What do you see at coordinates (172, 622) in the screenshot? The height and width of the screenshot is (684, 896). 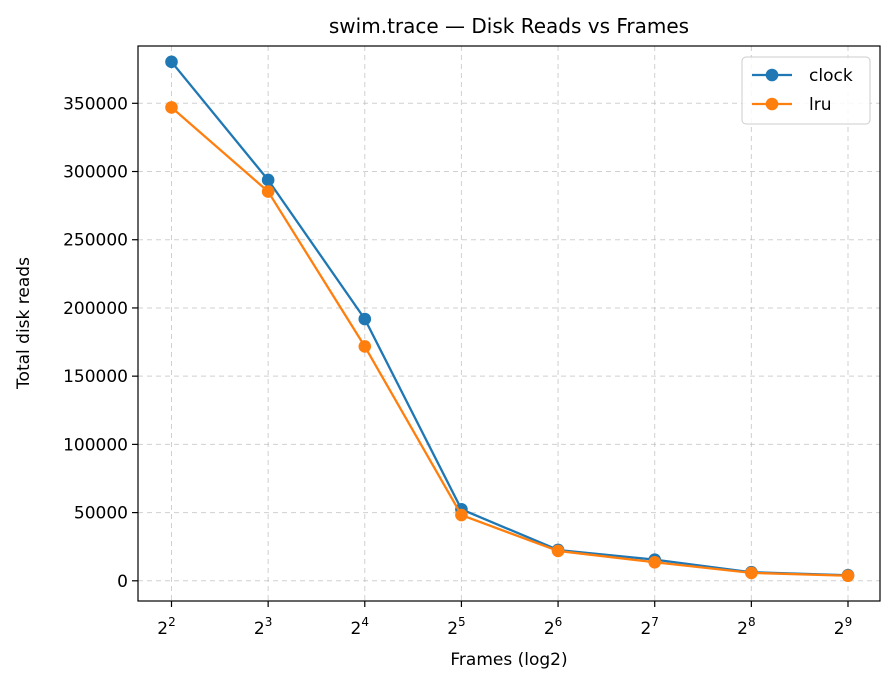 I see `x-tick-label-exponent: 2` at bounding box center [172, 622].